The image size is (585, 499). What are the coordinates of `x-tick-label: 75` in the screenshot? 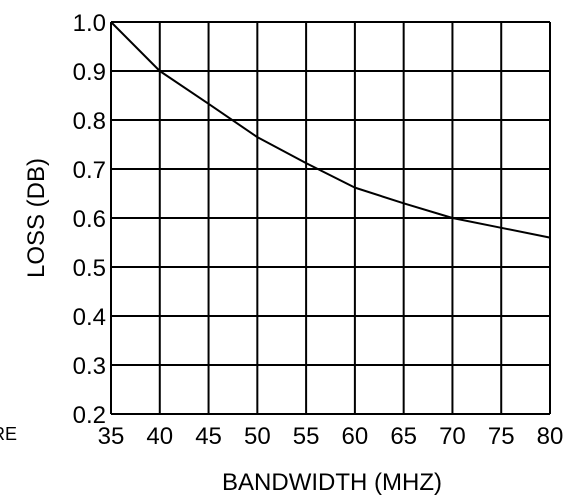 It's located at (501, 436).